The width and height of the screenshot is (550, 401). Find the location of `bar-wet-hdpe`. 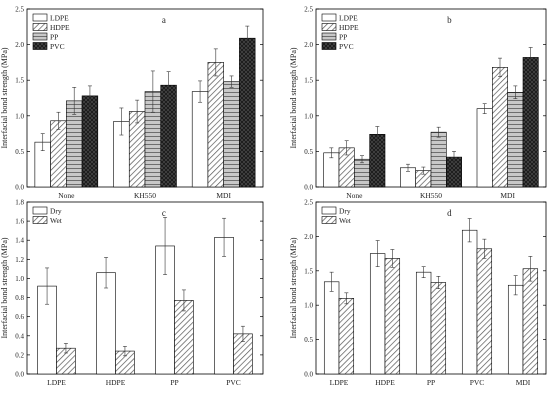

bar-wet-hdpe is located at coordinates (392, 316).